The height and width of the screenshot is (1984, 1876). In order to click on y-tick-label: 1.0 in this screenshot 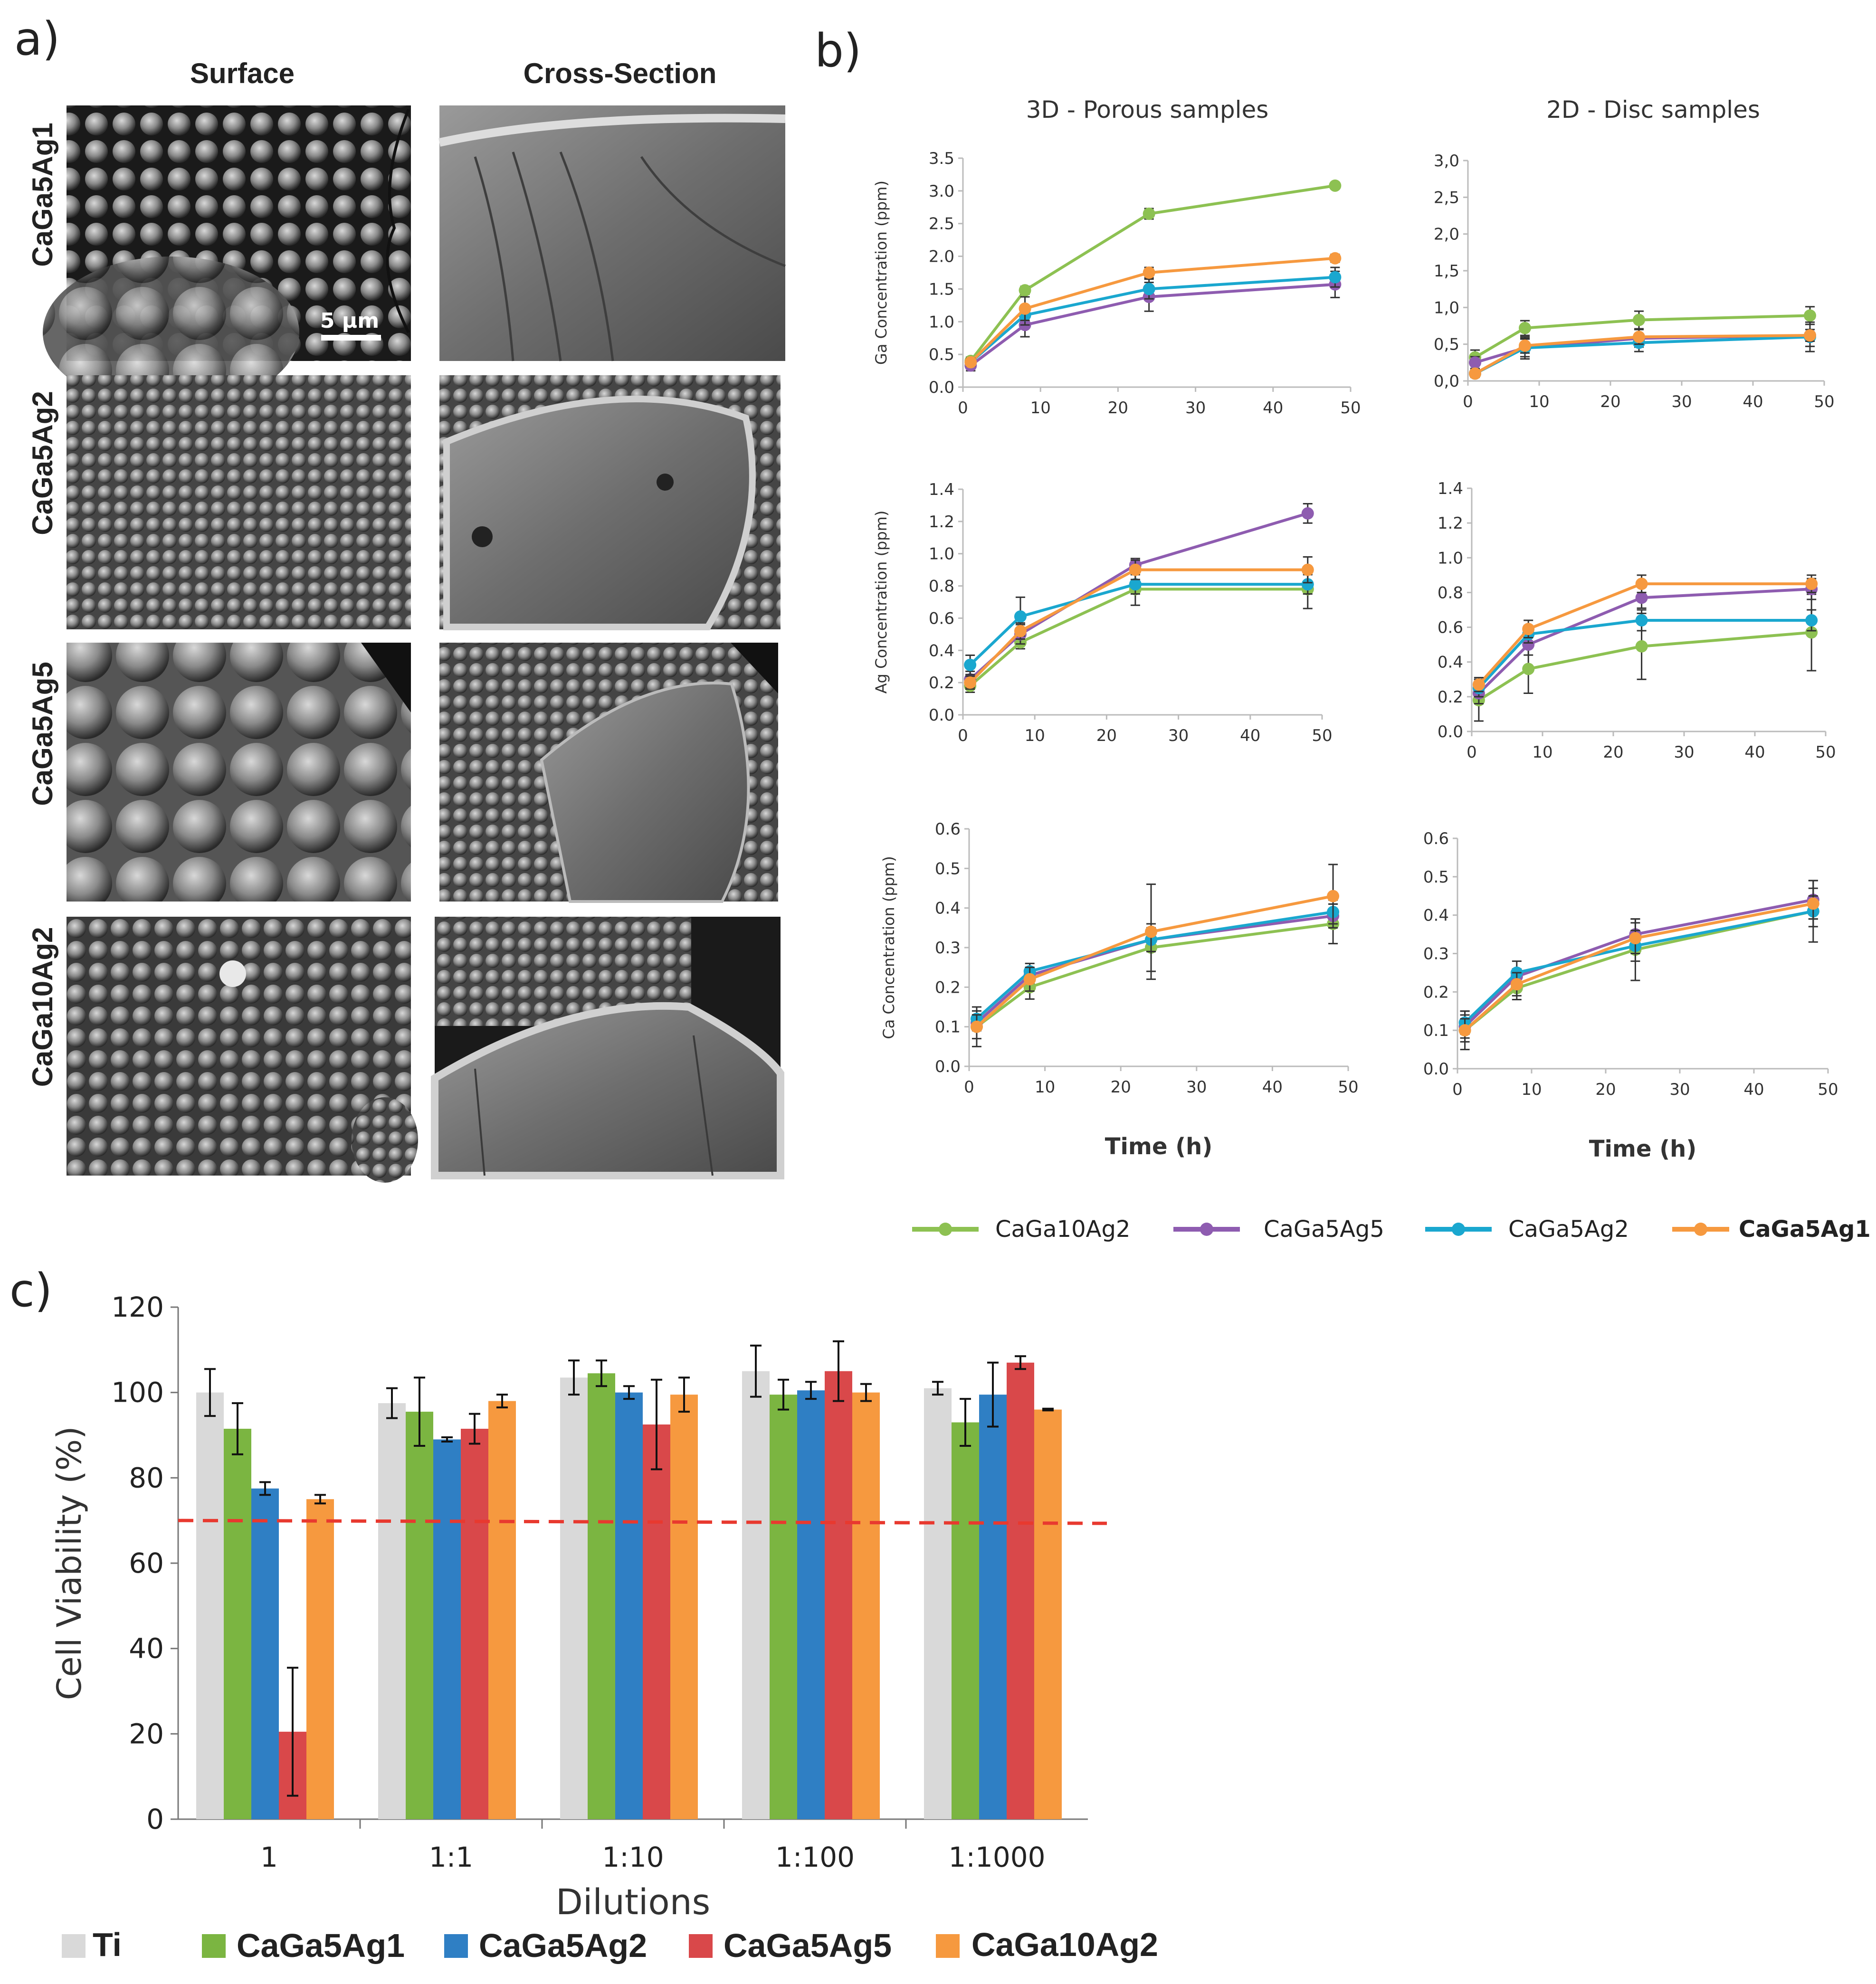, I will do `click(941, 322)`.